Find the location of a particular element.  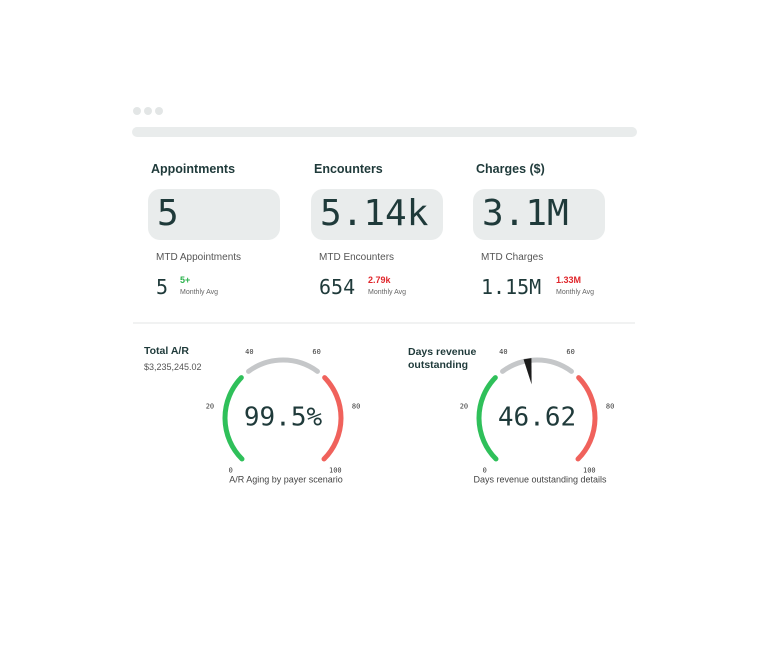

mtd-value: 1.15M is located at coordinates (511, 287).